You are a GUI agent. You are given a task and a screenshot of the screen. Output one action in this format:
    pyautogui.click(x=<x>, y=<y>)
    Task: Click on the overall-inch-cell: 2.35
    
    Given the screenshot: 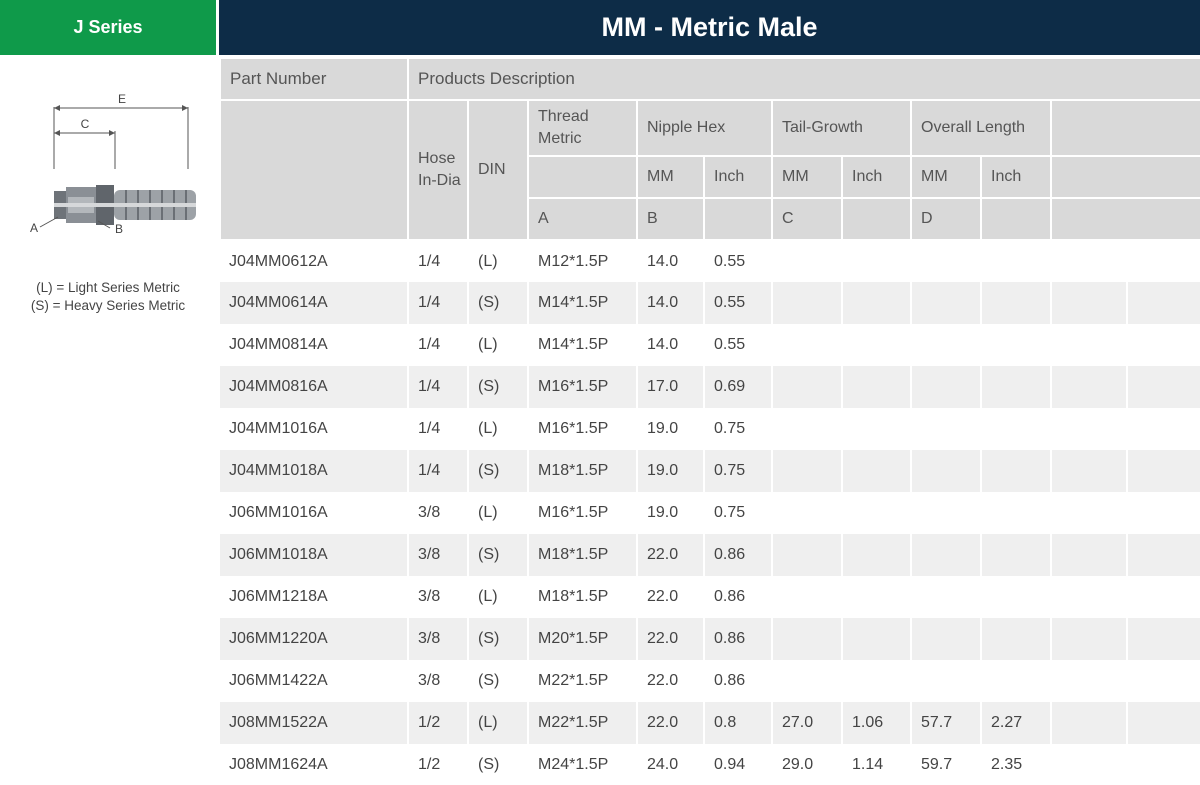 What is the action you would take?
    pyautogui.click(x=1015, y=764)
    